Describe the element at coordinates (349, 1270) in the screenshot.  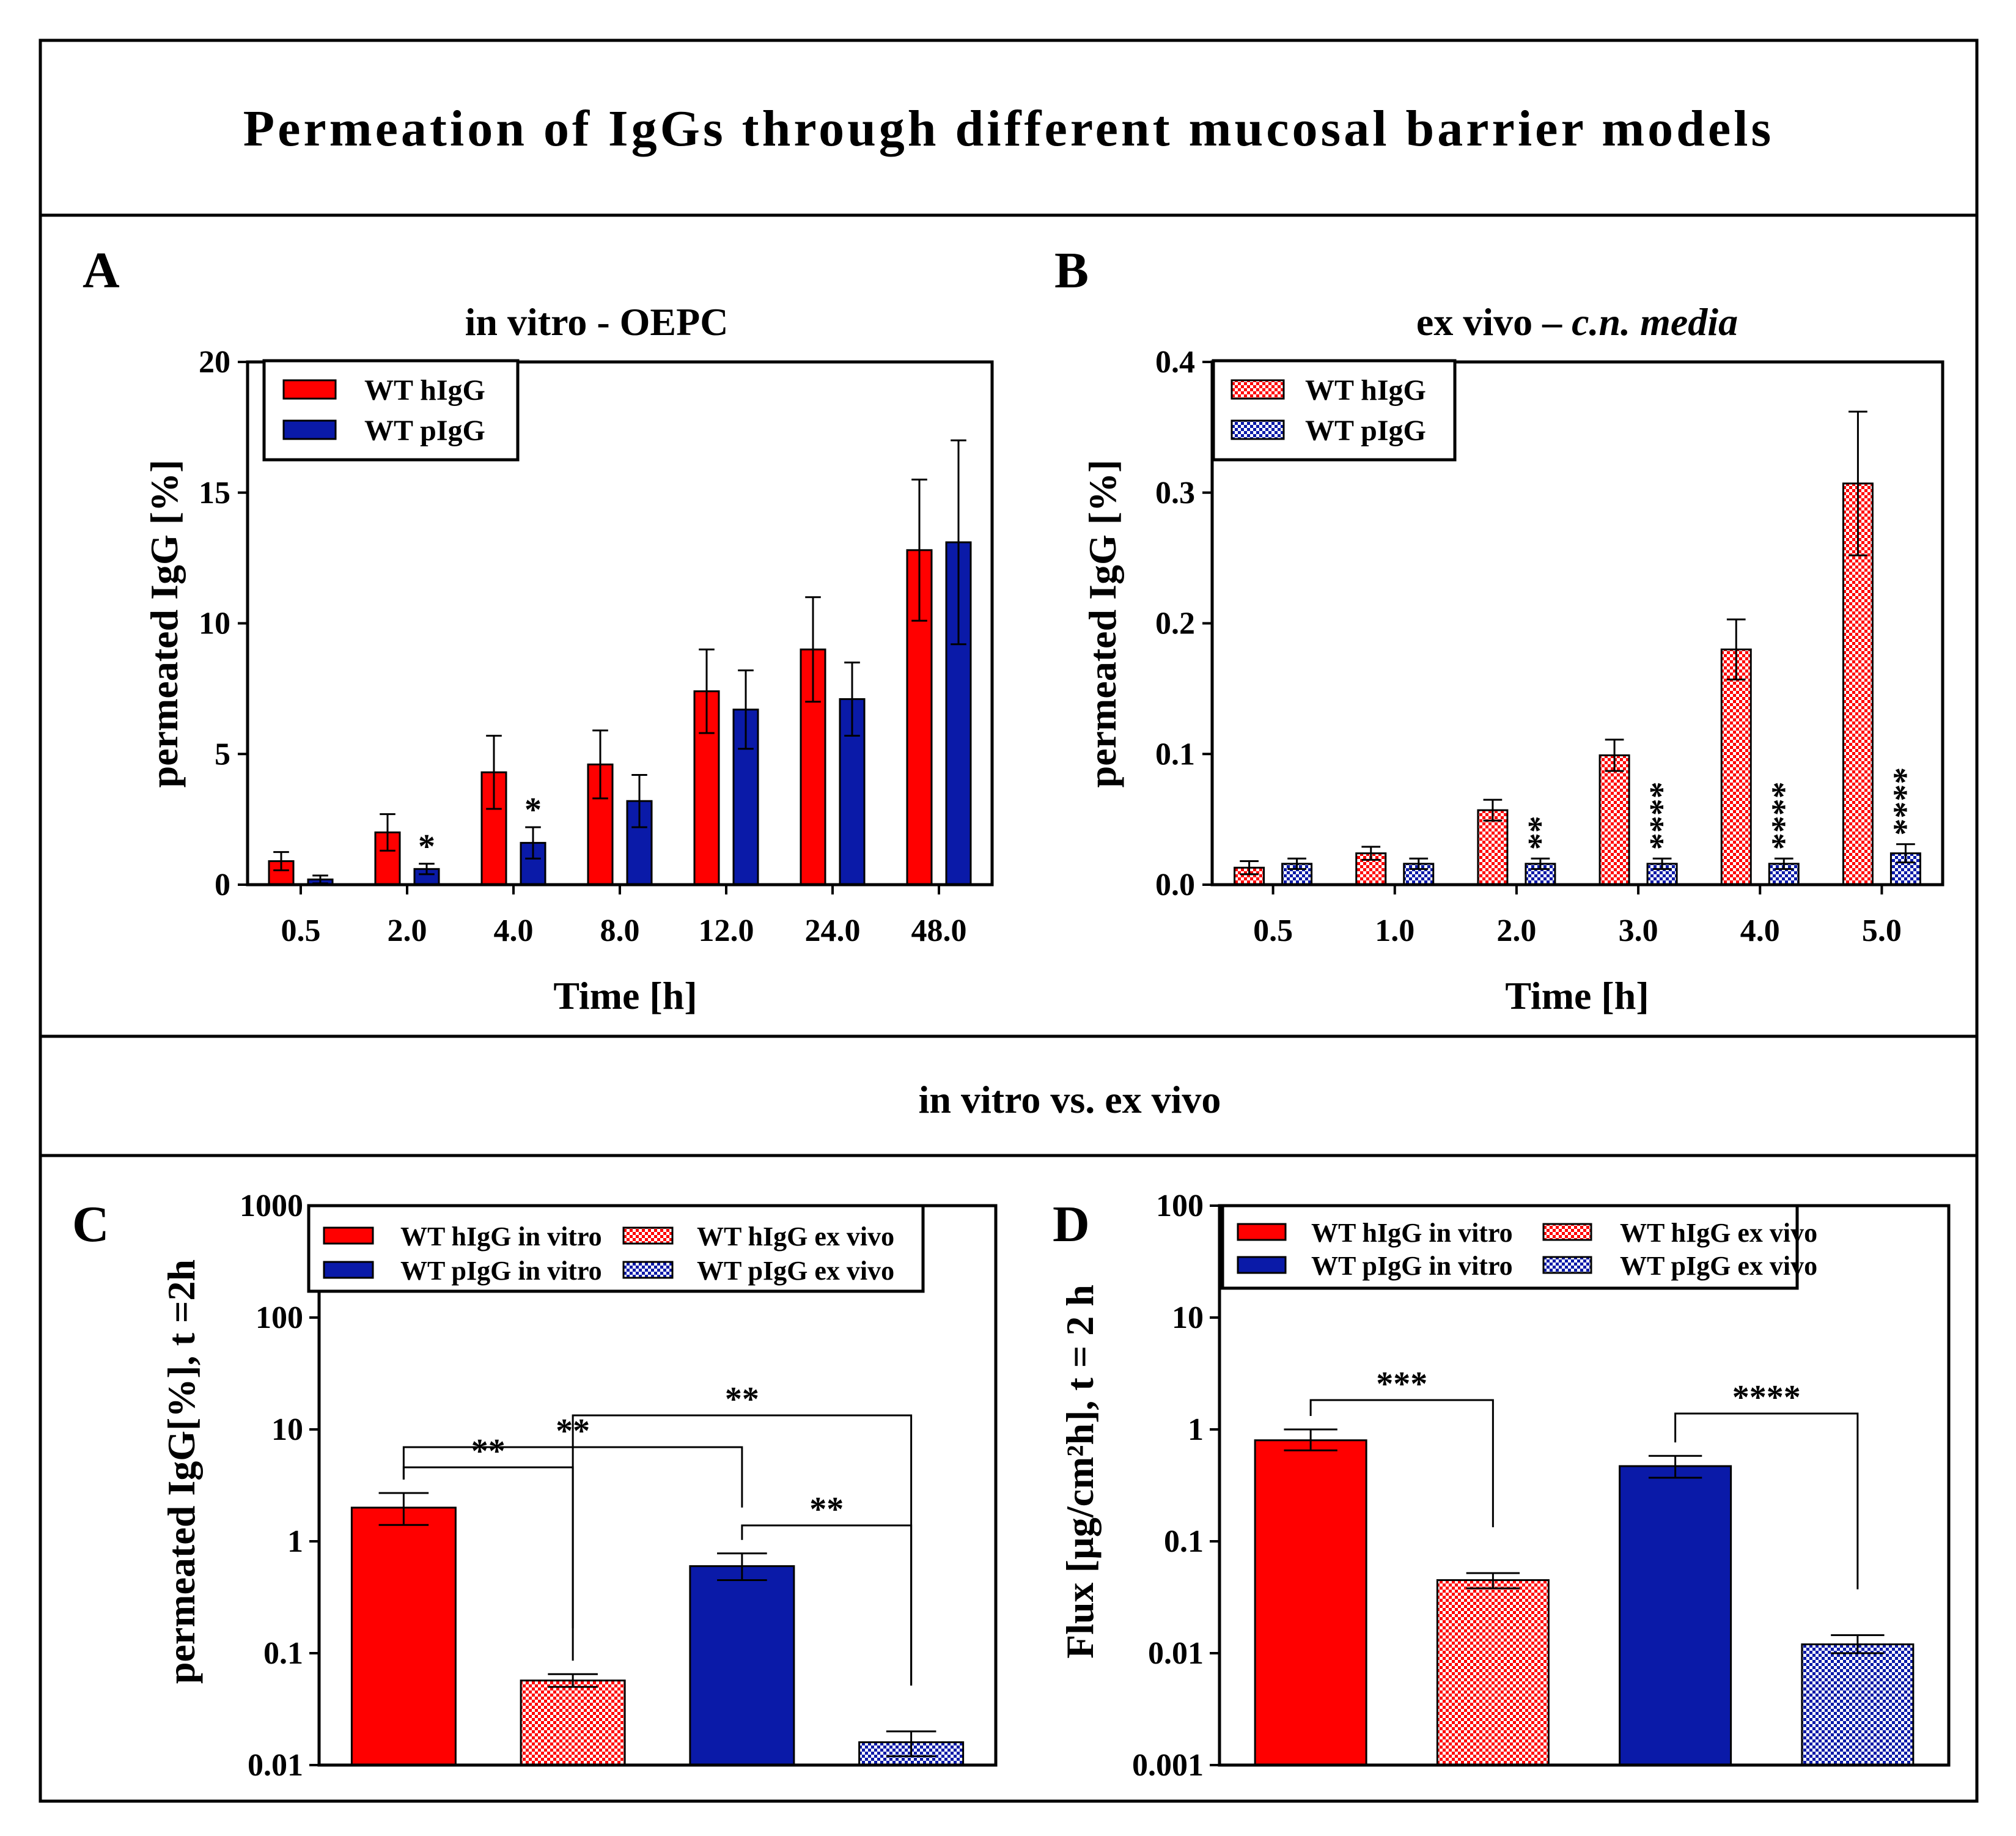
I see `panel-c-legend-swatch-pIgG-vitro` at that location.